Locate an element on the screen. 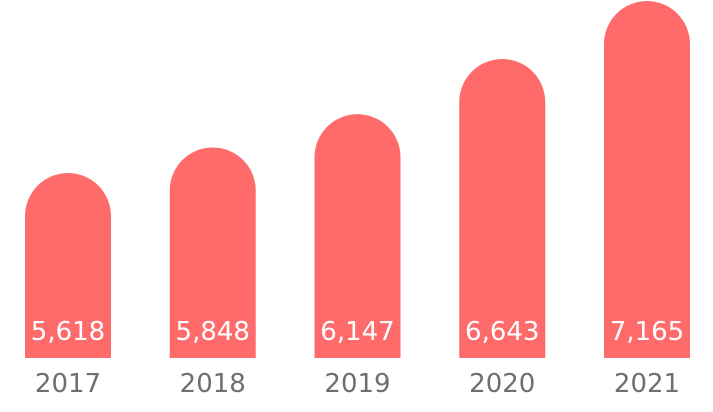 Image resolution: width=713 pixels, height=412 pixels. bar-2021 is located at coordinates (647, 180).